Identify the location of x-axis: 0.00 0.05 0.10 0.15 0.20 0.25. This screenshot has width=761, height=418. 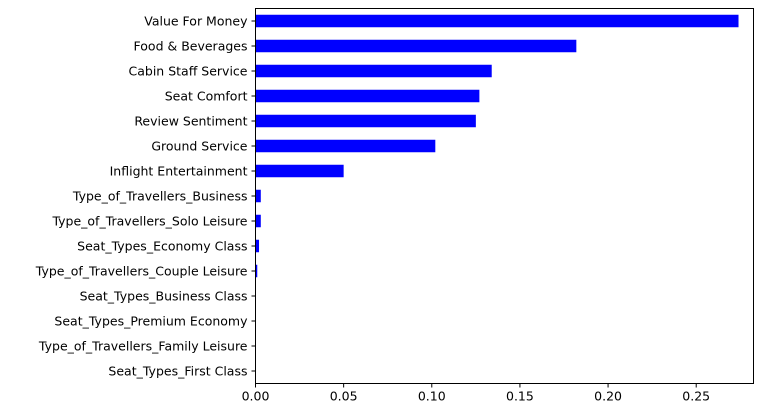
(476, 393).